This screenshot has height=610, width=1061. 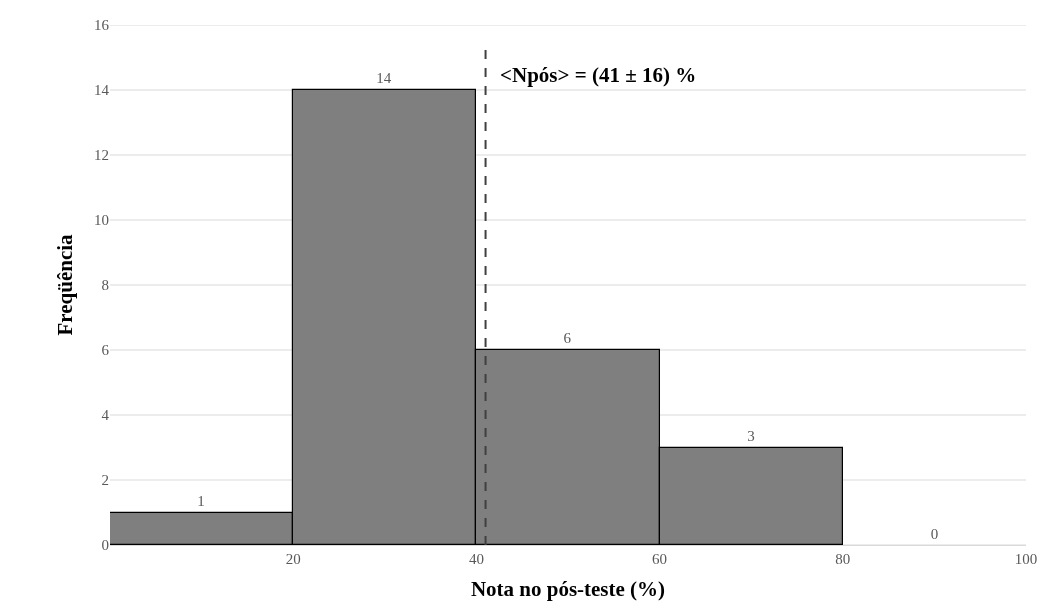 What do you see at coordinates (105, 350) in the screenshot?
I see `y-tick-label: 6` at bounding box center [105, 350].